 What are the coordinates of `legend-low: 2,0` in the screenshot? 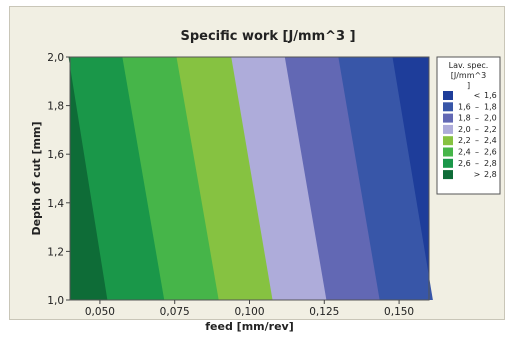 It's located at (464, 129).